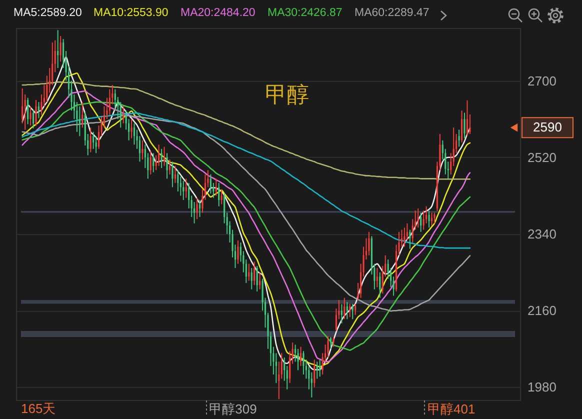 Image resolution: width=582 pixels, height=419 pixels. I want to click on y-tick-label: 2700, so click(542, 80).